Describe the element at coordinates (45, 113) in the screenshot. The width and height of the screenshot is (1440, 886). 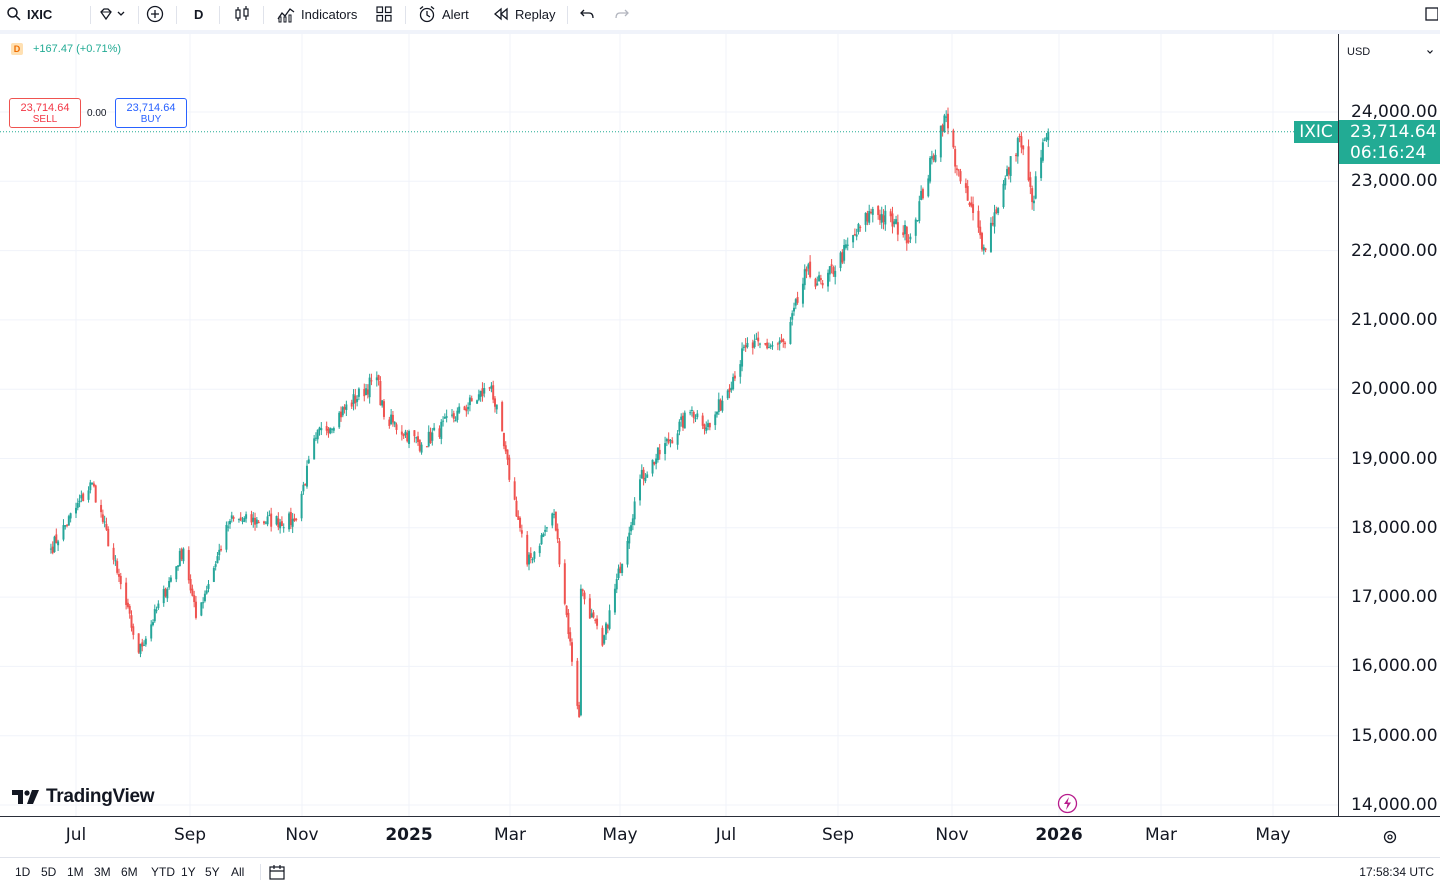
I see `sell-button: 23,714.64 SELL` at that location.